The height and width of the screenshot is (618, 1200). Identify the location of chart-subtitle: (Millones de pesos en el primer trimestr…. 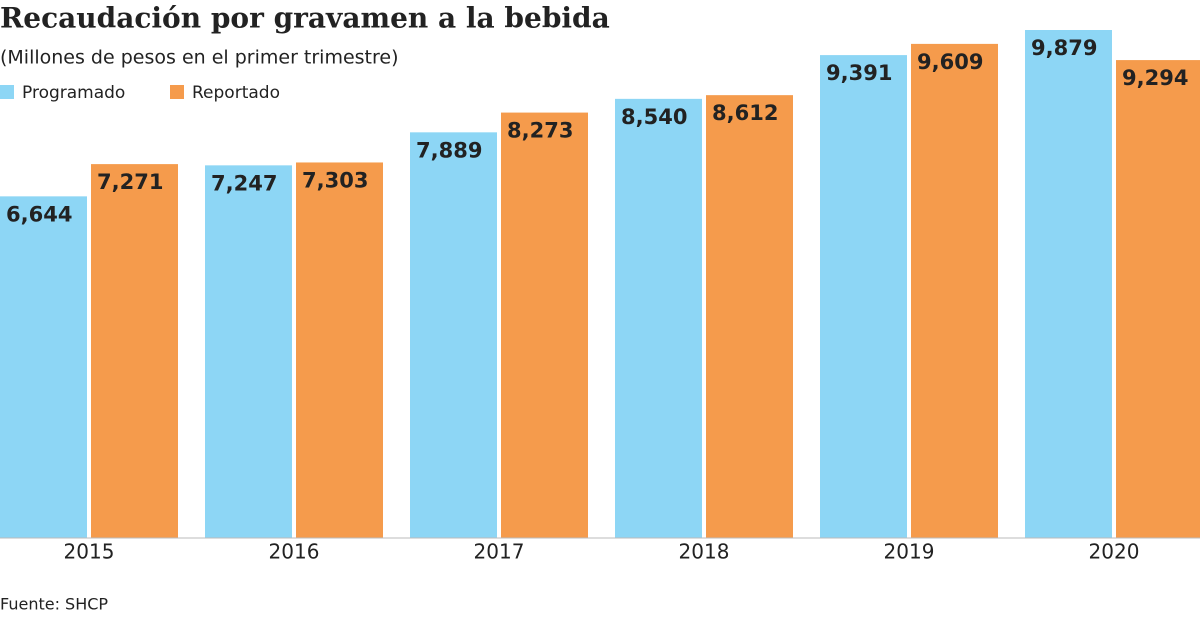
(199, 58).